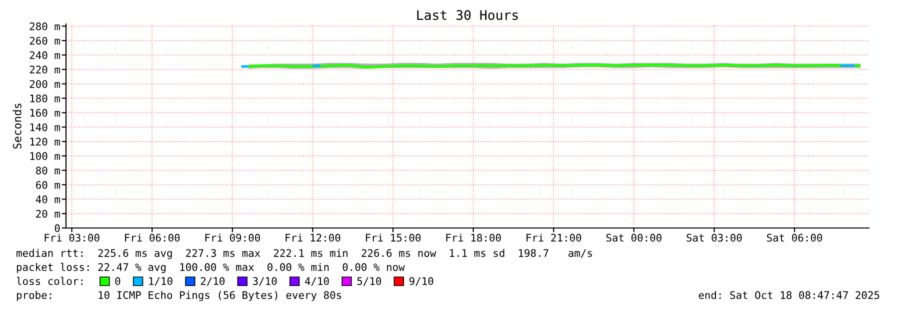 This screenshot has width=897, height=310. Describe the element at coordinates (45, 84) in the screenshot. I see `y-tick-label: 200 m` at that location.